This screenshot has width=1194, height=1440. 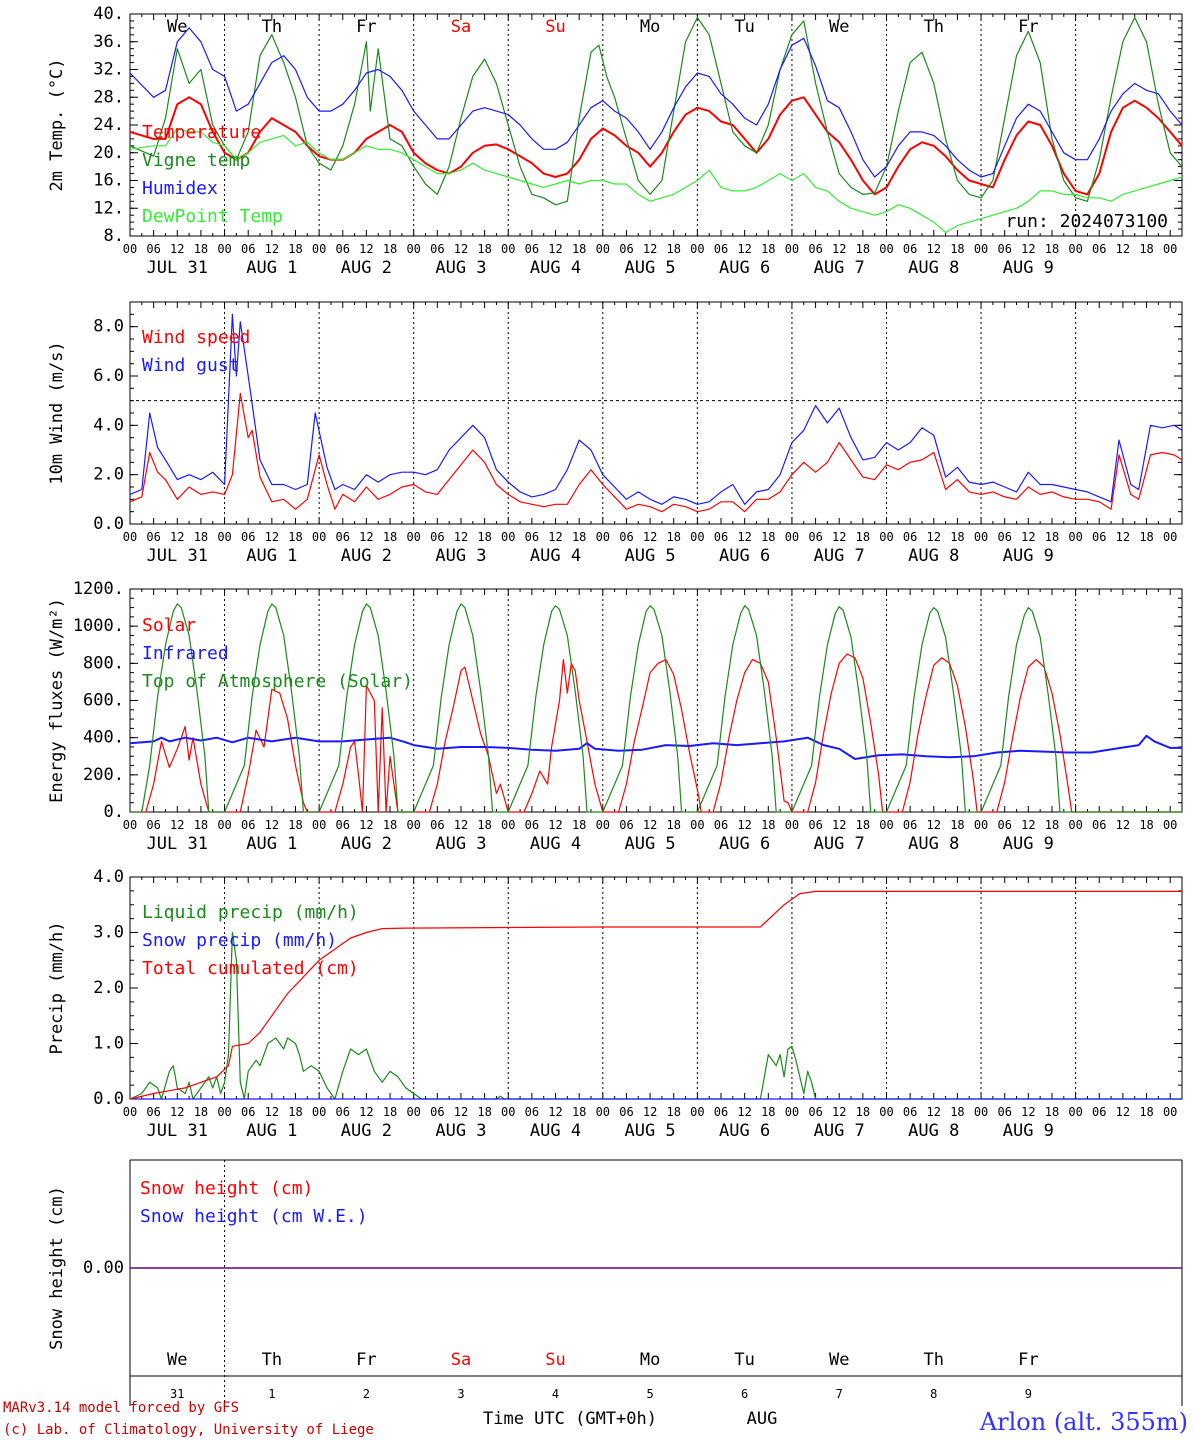 What do you see at coordinates (108, 524) in the screenshot?
I see `y-tick-label: 0.0` at bounding box center [108, 524].